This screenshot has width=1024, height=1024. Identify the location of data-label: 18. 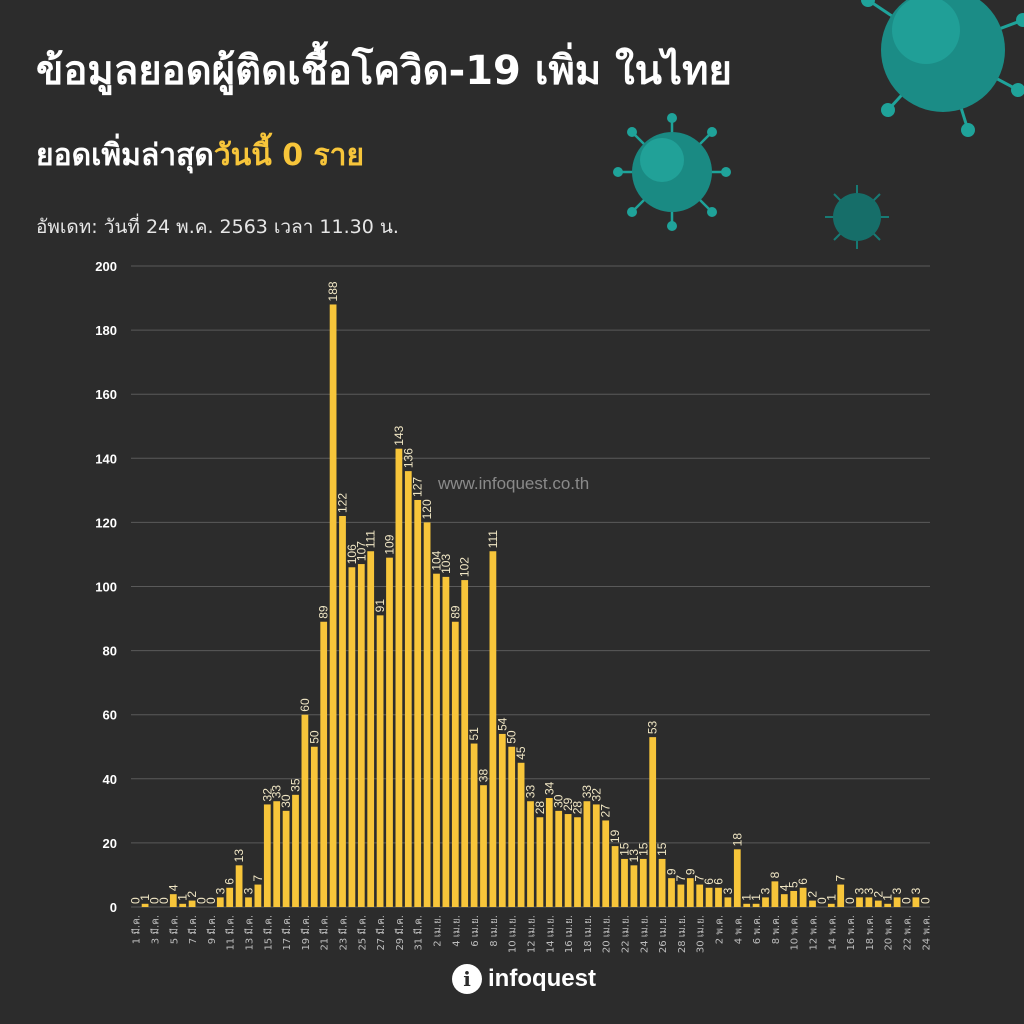
(737, 840).